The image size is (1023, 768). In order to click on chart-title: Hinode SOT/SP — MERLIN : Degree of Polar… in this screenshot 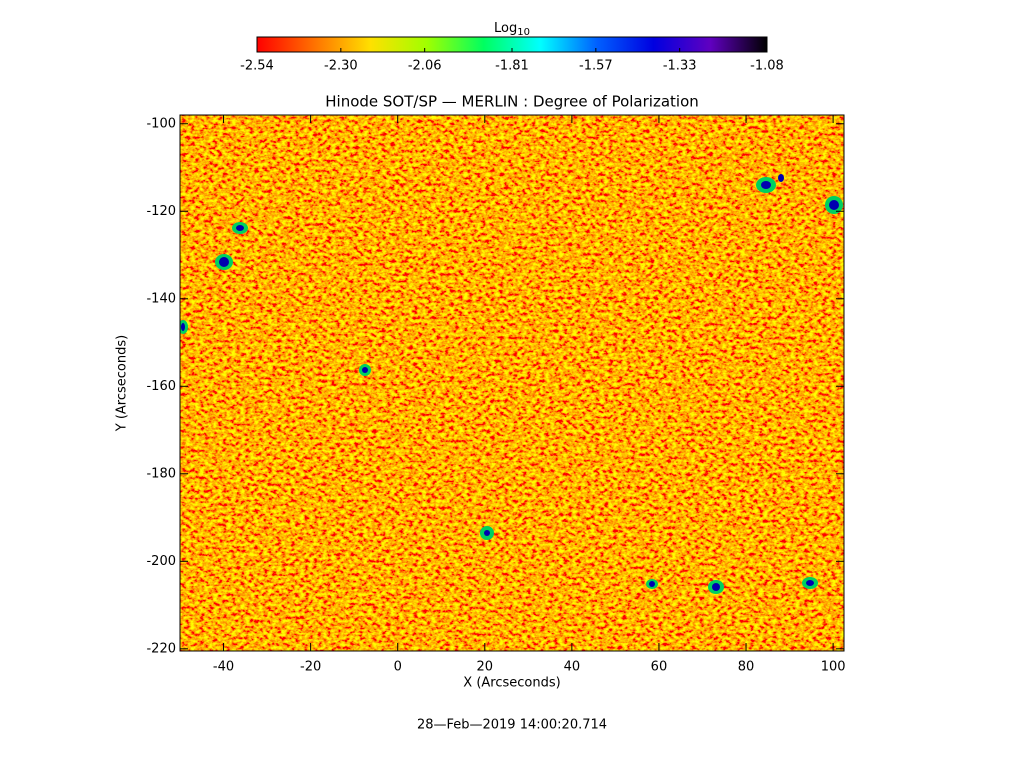, I will do `click(512, 102)`.